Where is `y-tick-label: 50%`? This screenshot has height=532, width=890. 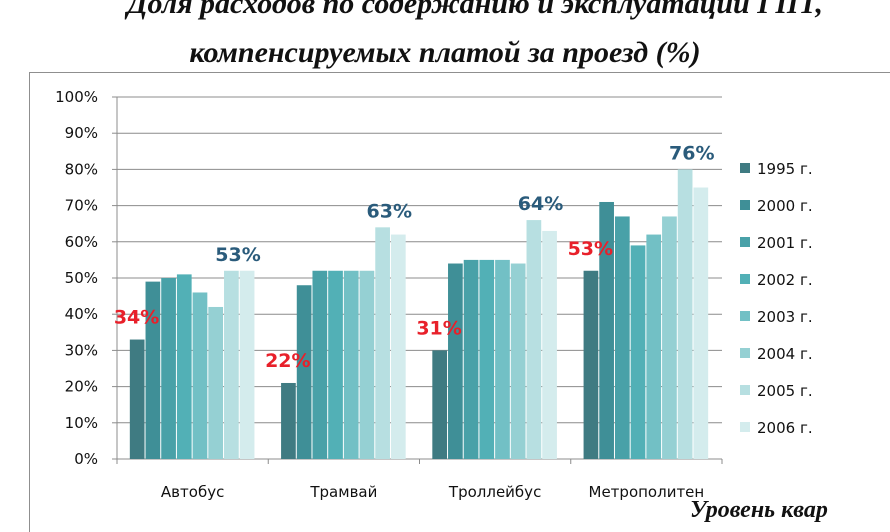 y-tick-label: 50% is located at coordinates (81, 278).